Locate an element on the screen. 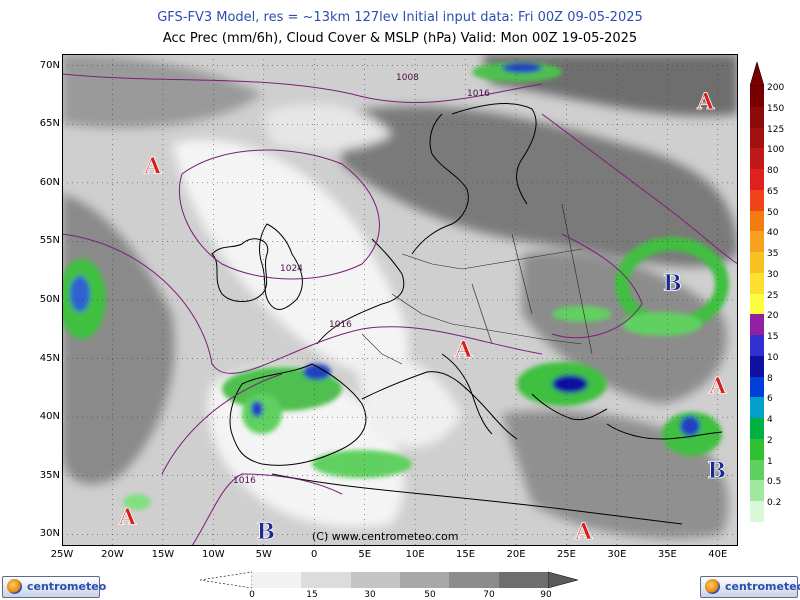 The height and width of the screenshot is (600, 800). precip-scale-label: 10 is located at coordinates (773, 357).